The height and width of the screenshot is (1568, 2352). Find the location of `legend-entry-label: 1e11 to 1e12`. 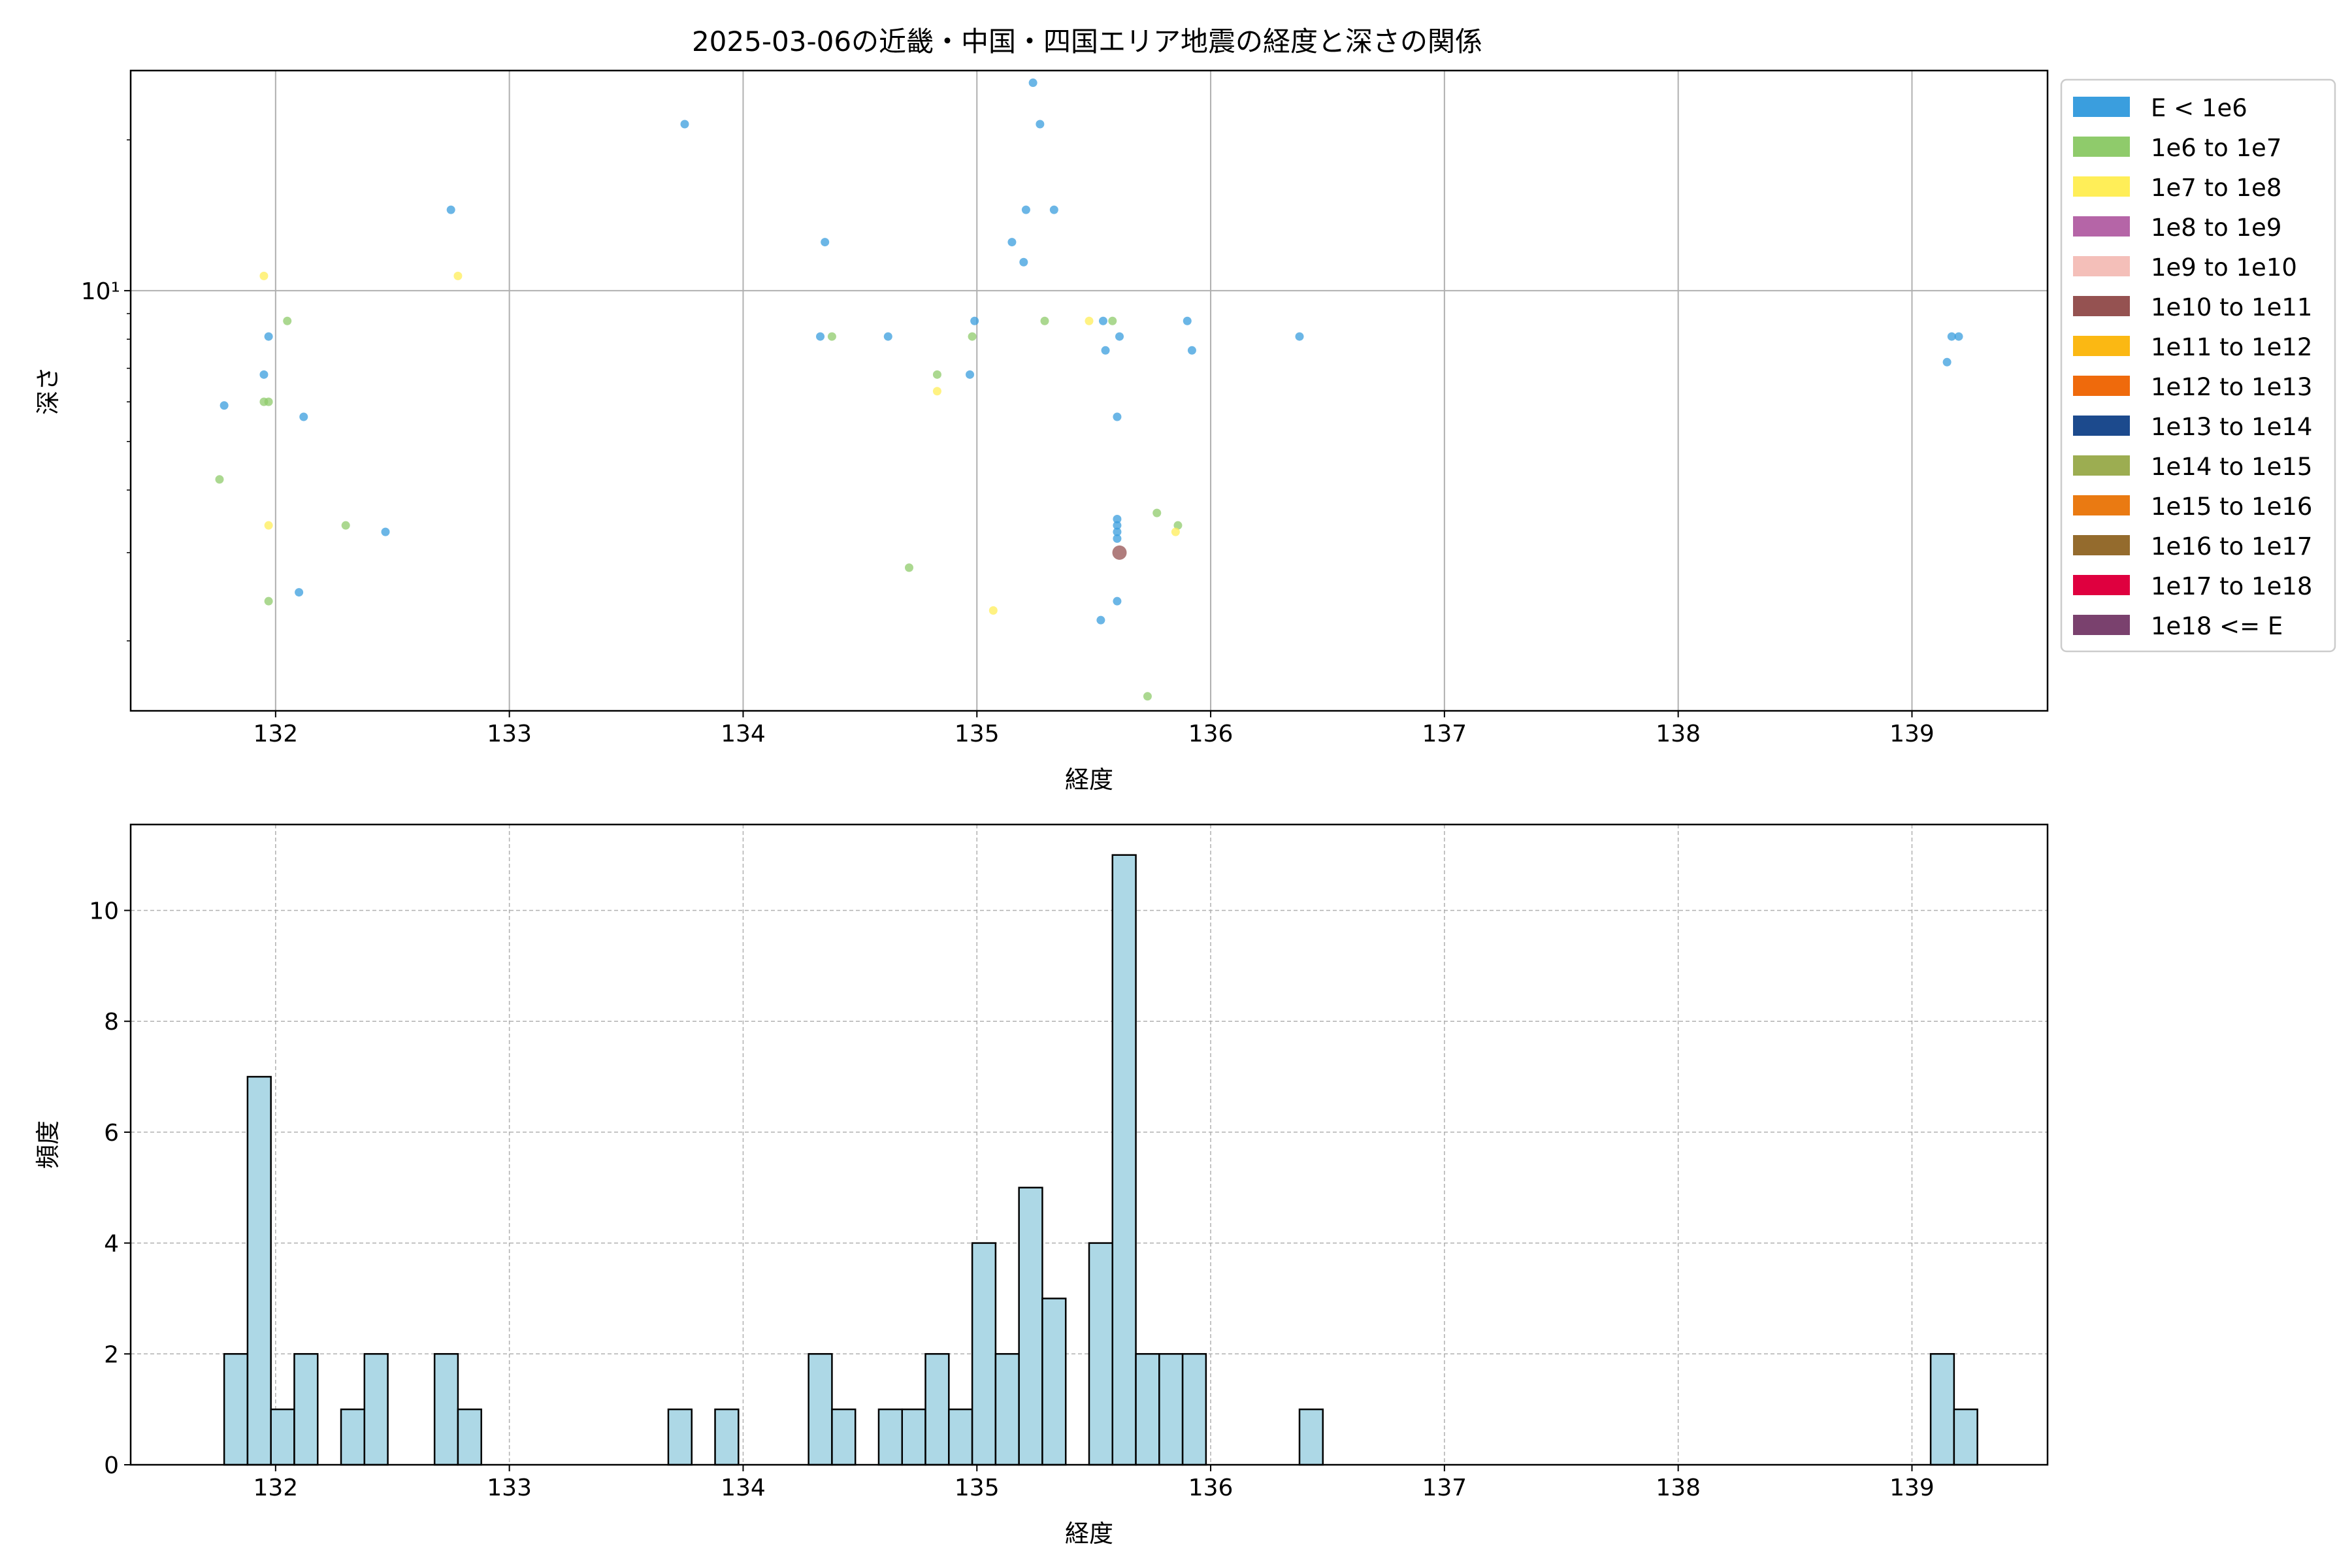

legend-entry-label: 1e11 to 1e12 is located at coordinates (2231, 347).